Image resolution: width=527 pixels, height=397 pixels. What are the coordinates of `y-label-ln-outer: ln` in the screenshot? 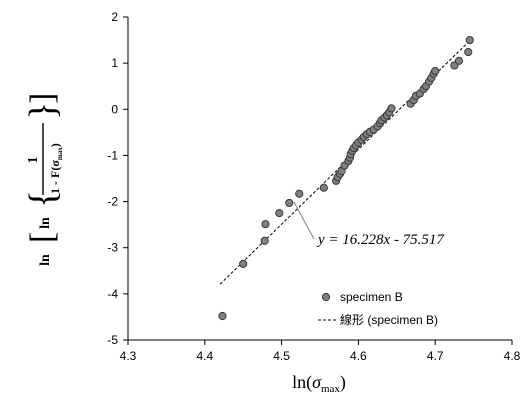 It's located at (45, 260).